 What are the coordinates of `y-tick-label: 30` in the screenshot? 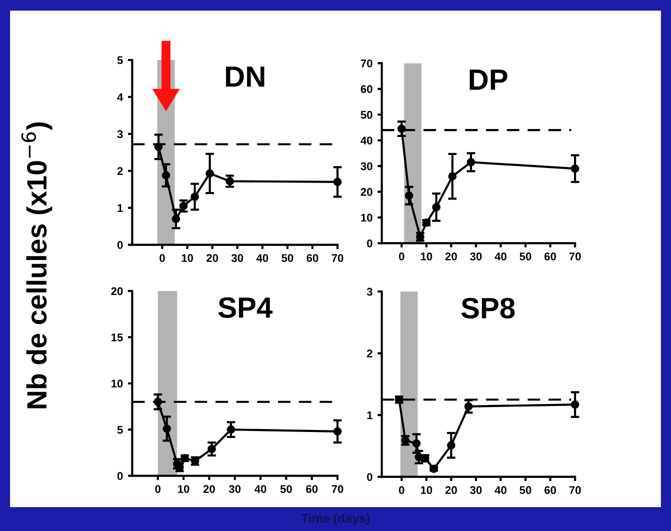 It's located at (366, 166).